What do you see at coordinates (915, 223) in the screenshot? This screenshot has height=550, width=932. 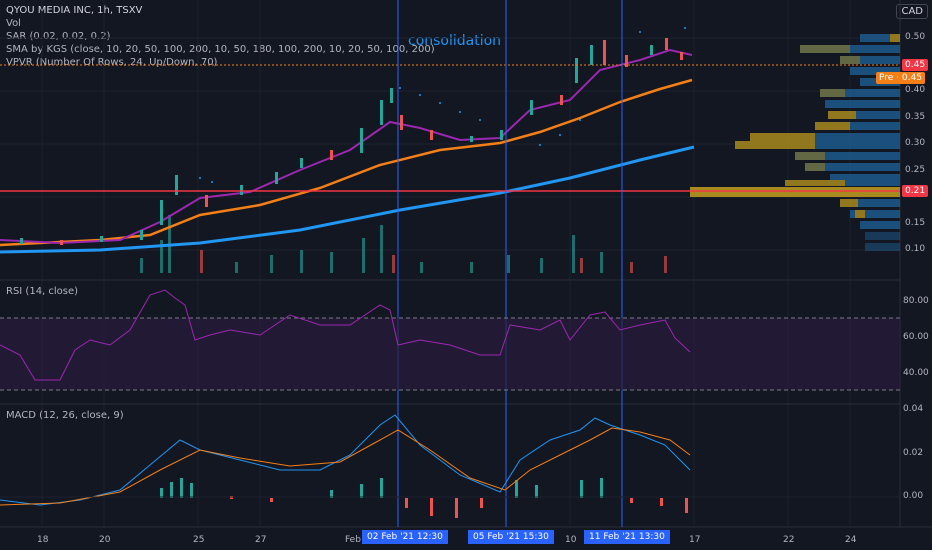 I see `price-axis-label: 0.15` at bounding box center [915, 223].